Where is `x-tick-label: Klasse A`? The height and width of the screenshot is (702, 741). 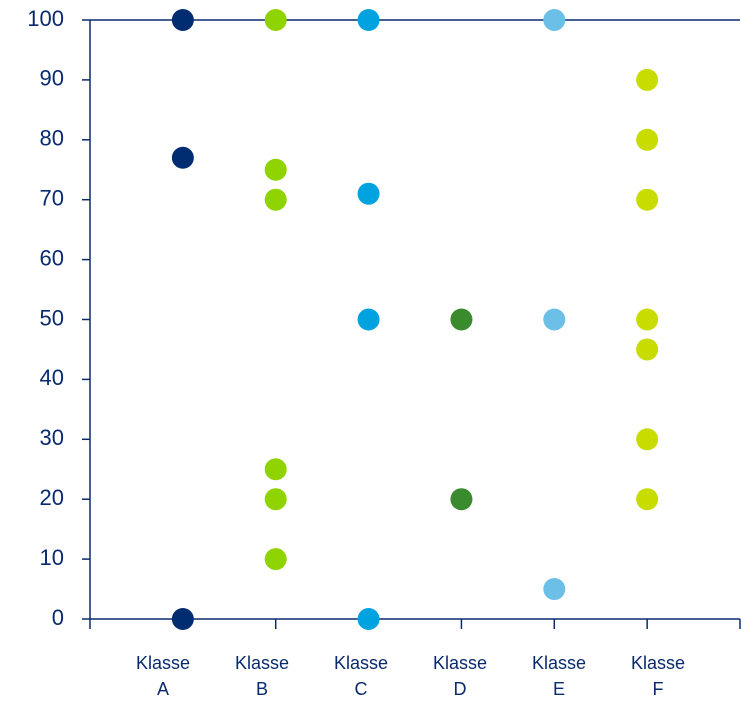 x-tick-label: Klasse A is located at coordinates (163, 676).